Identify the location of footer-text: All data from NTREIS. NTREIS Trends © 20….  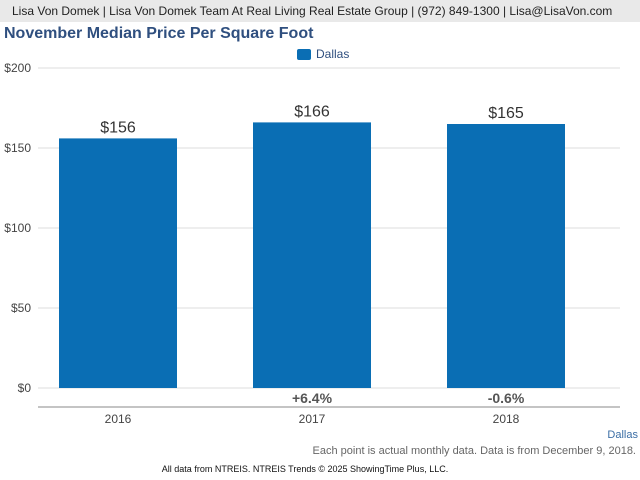
(305, 469).